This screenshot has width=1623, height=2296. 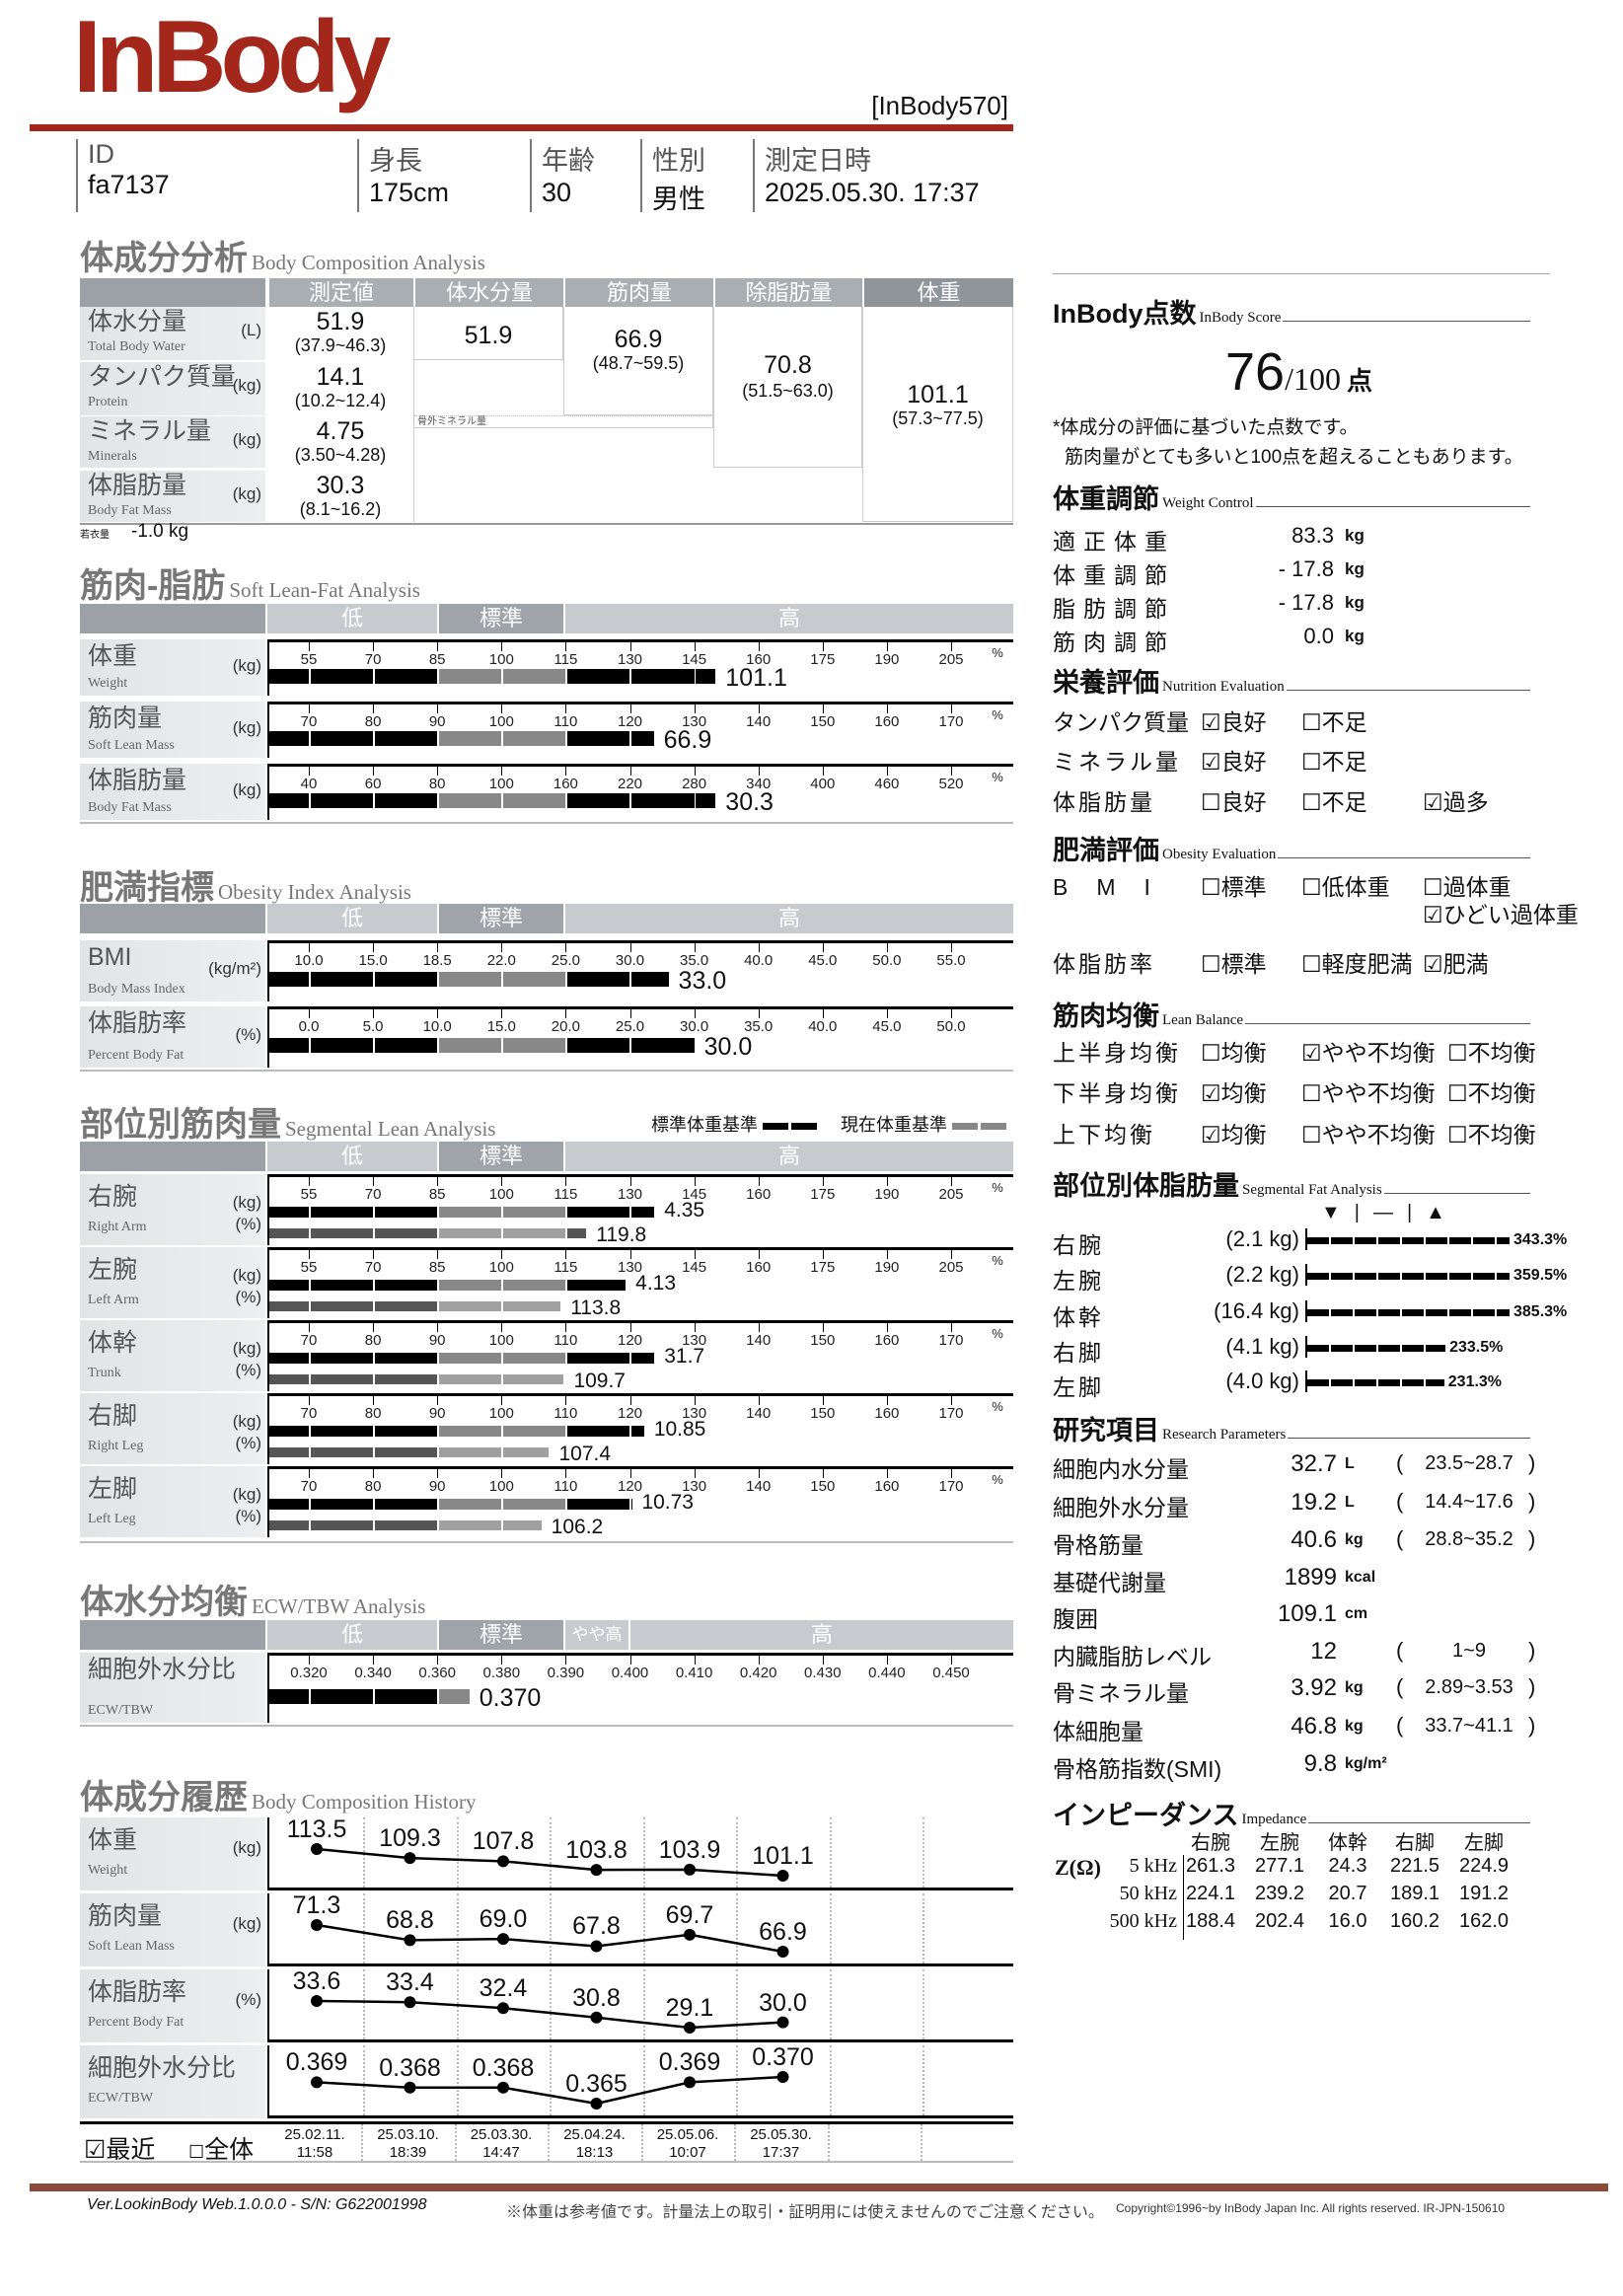 I want to click on all-checkbox: ☐全体, so click(x=221, y=2148).